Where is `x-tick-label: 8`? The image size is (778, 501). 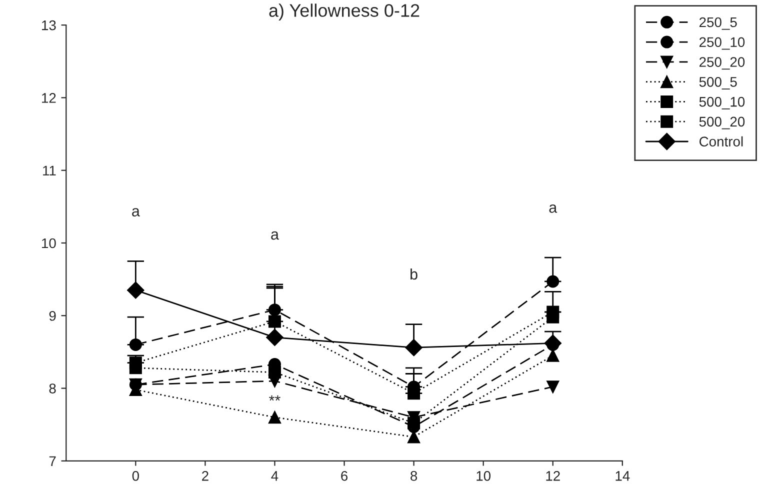 x-tick-label: 8 is located at coordinates (414, 476).